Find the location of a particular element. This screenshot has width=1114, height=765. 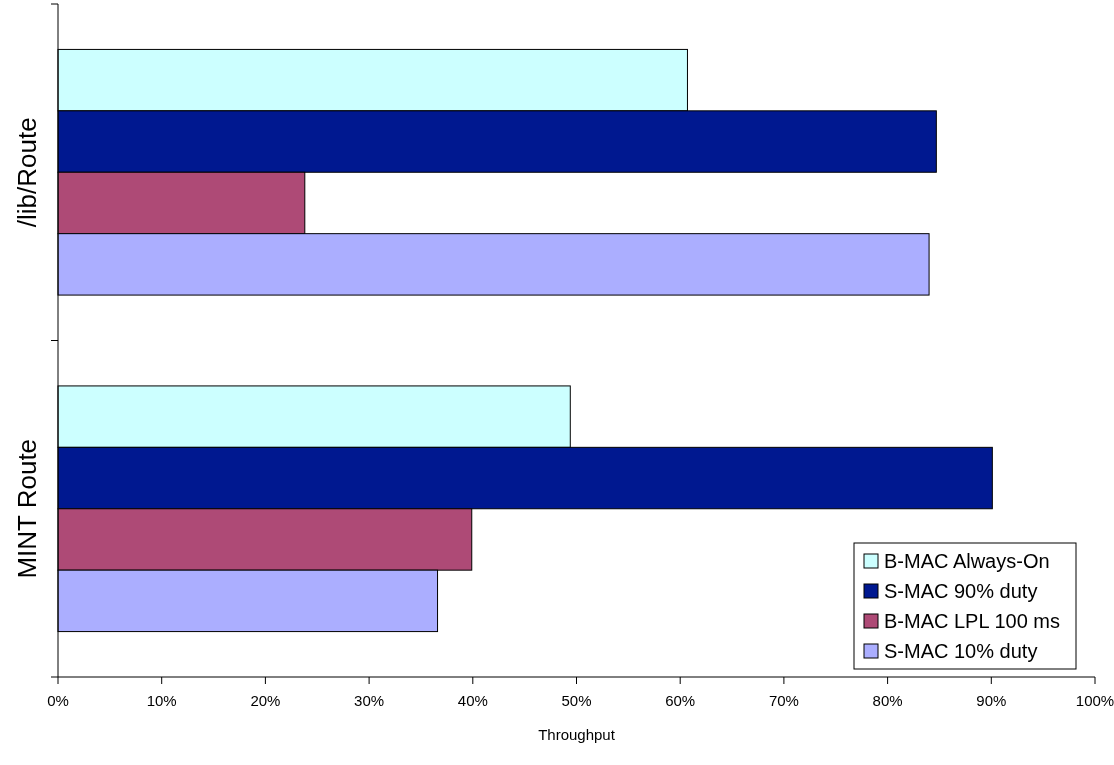

x-tick-label: 40% is located at coordinates (472, 700).